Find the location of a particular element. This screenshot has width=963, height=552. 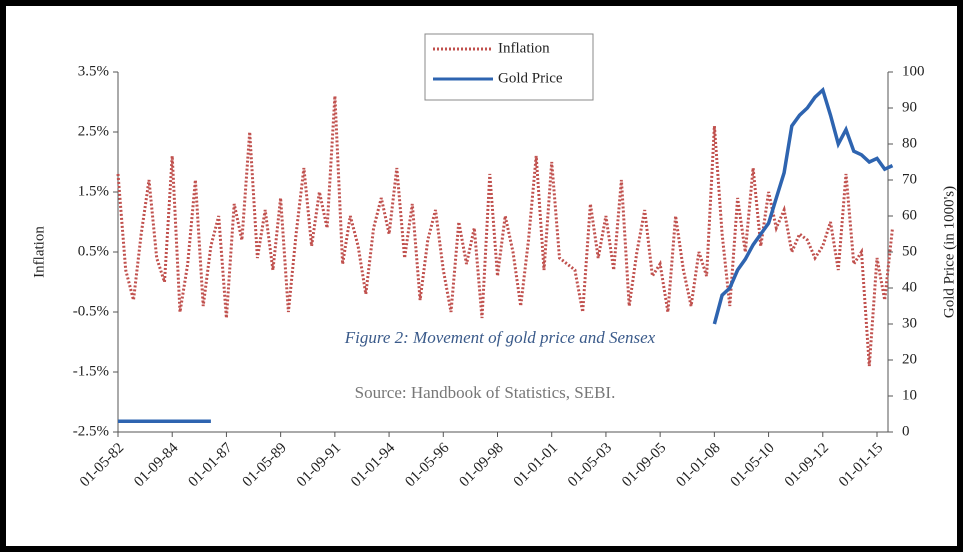

y-tick-label: 1.5% is located at coordinates (93, 191).